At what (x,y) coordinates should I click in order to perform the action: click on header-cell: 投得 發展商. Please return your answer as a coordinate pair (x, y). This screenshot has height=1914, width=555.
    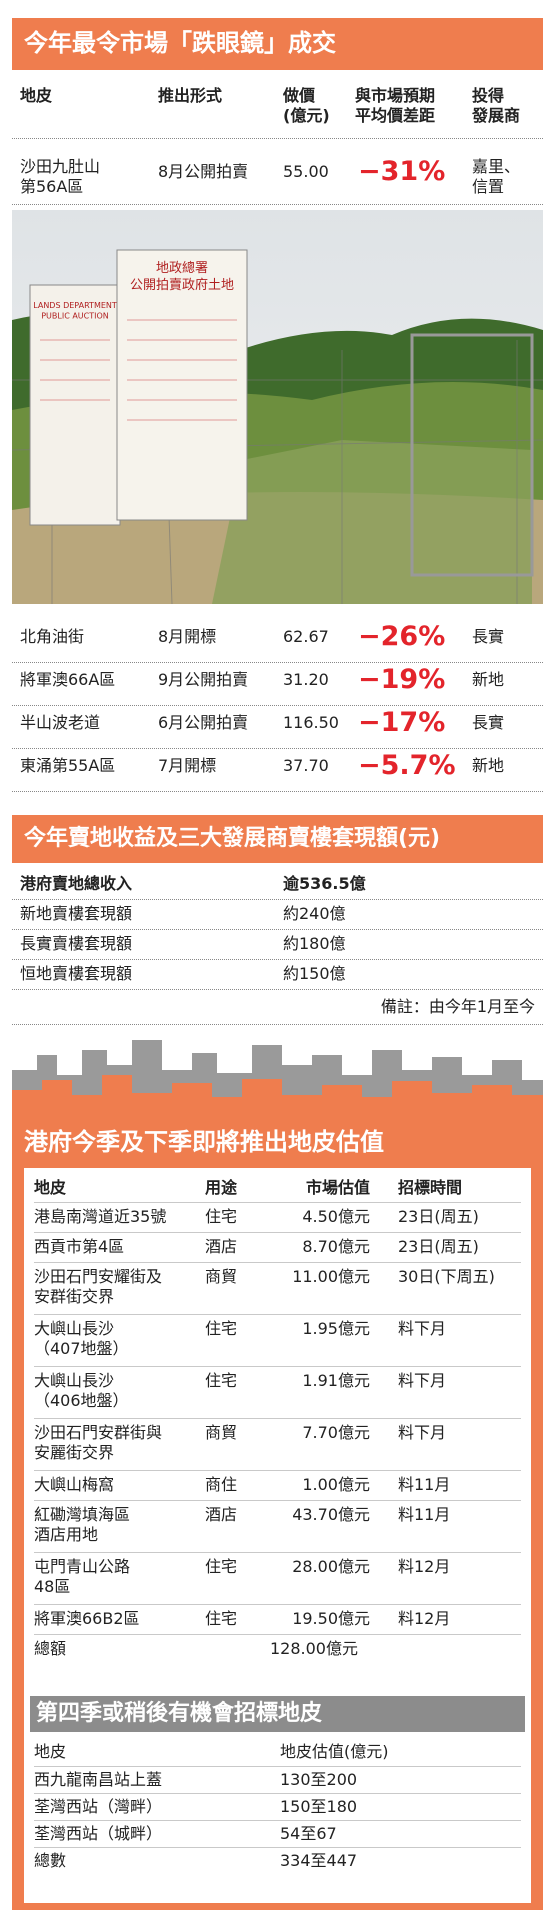
    Looking at the image, I should click on (496, 105).